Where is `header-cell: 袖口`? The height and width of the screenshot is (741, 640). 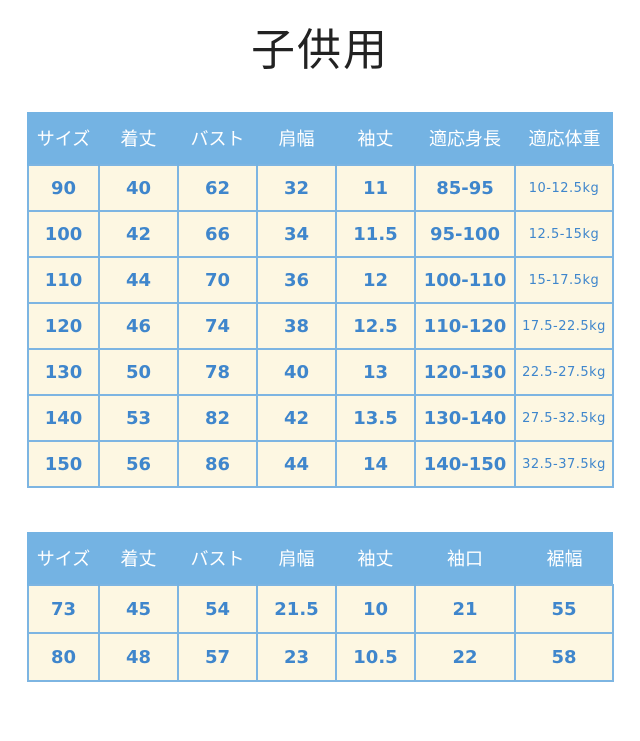 header-cell: 袖口 is located at coordinates (464, 558).